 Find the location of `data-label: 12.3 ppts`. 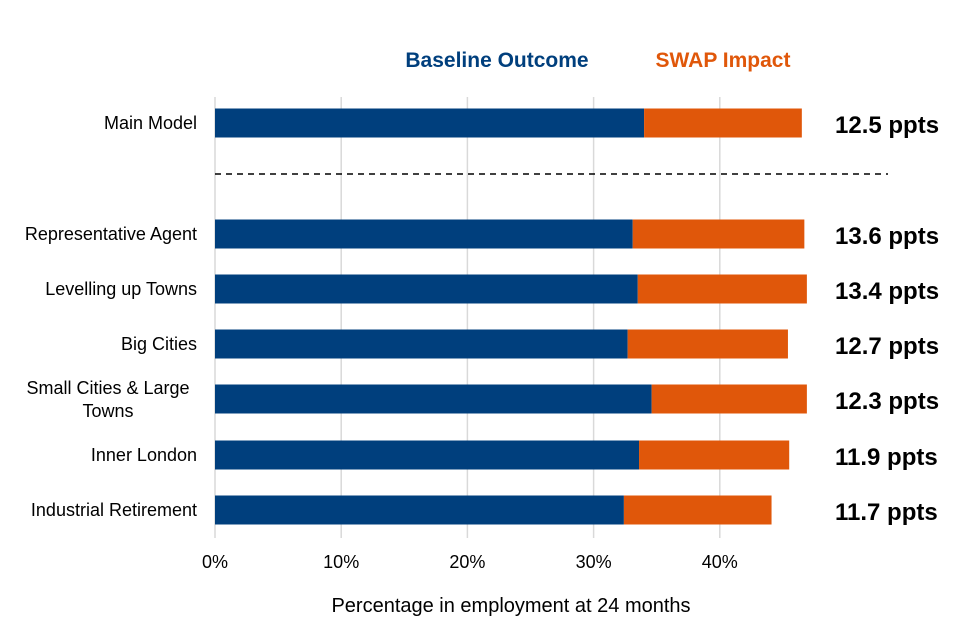

data-label: 12.3 ppts is located at coordinates (887, 401).